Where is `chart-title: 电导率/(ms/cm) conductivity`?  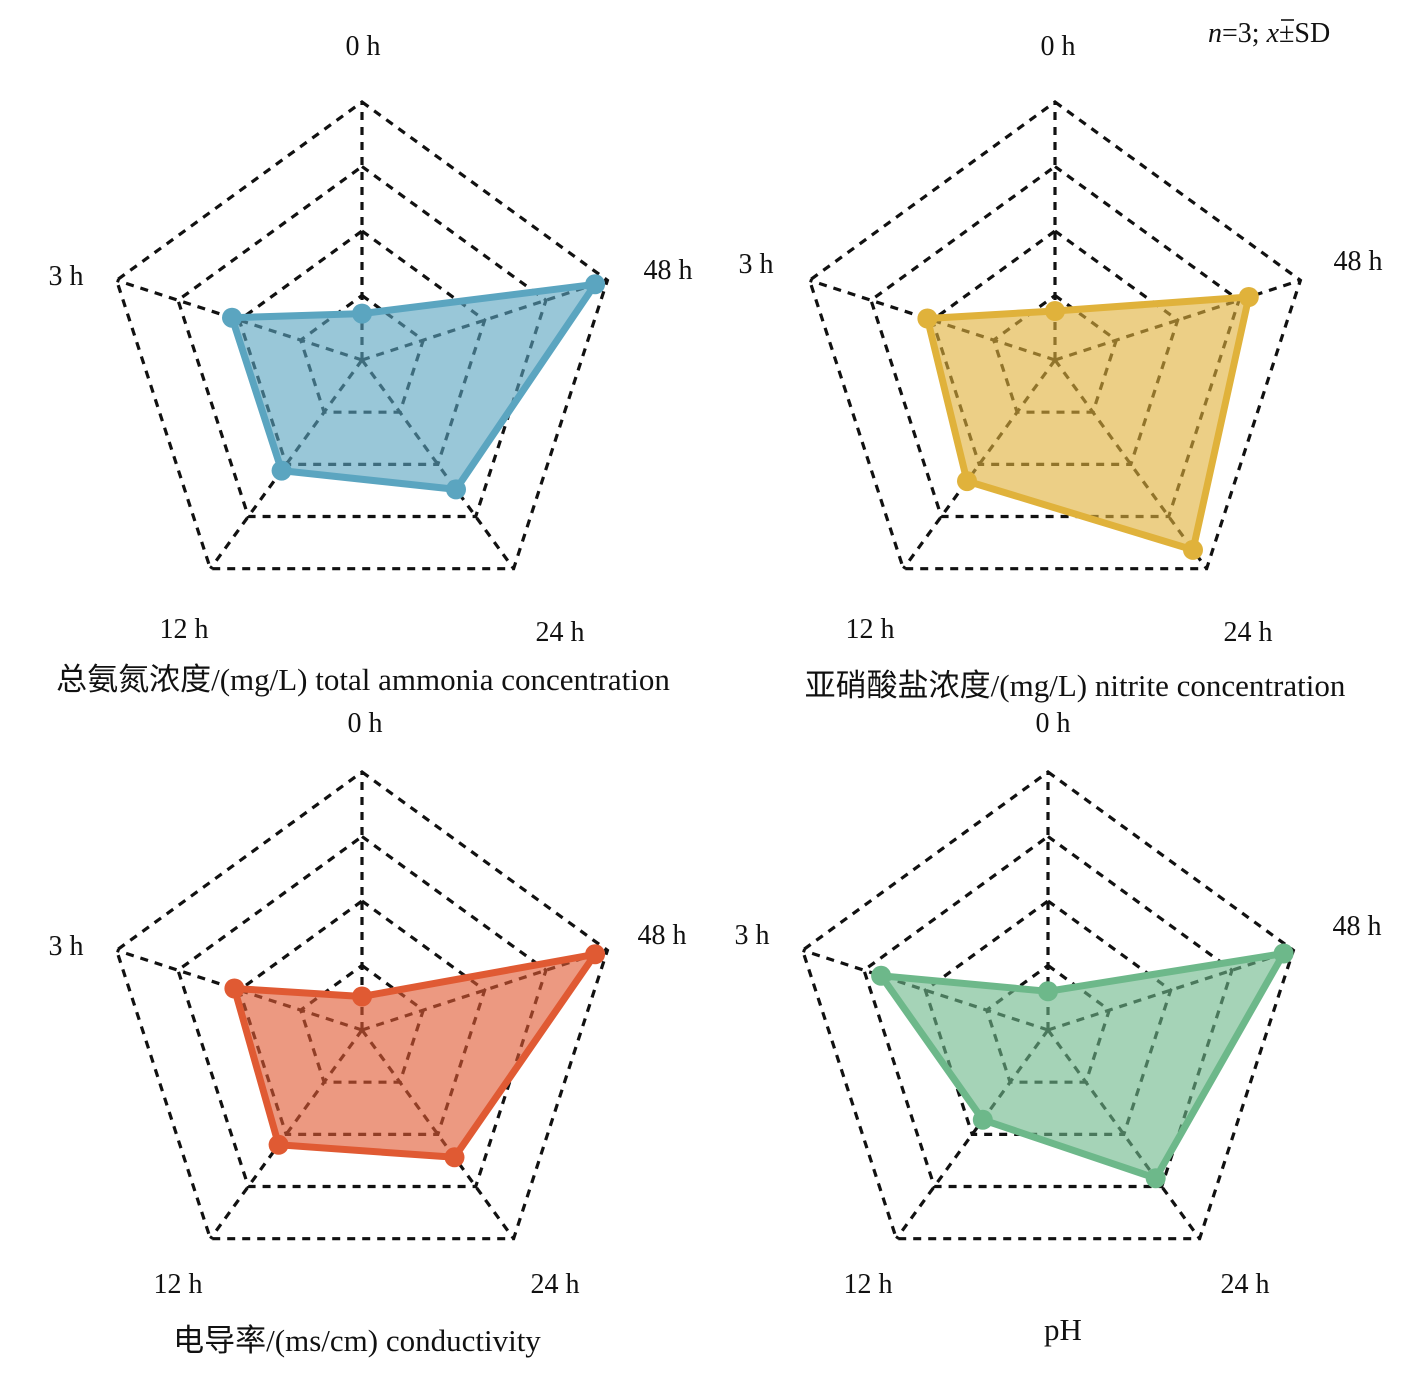 chart-title: 电导率/(ms/cm) conductivity is located at coordinates (357, 1340).